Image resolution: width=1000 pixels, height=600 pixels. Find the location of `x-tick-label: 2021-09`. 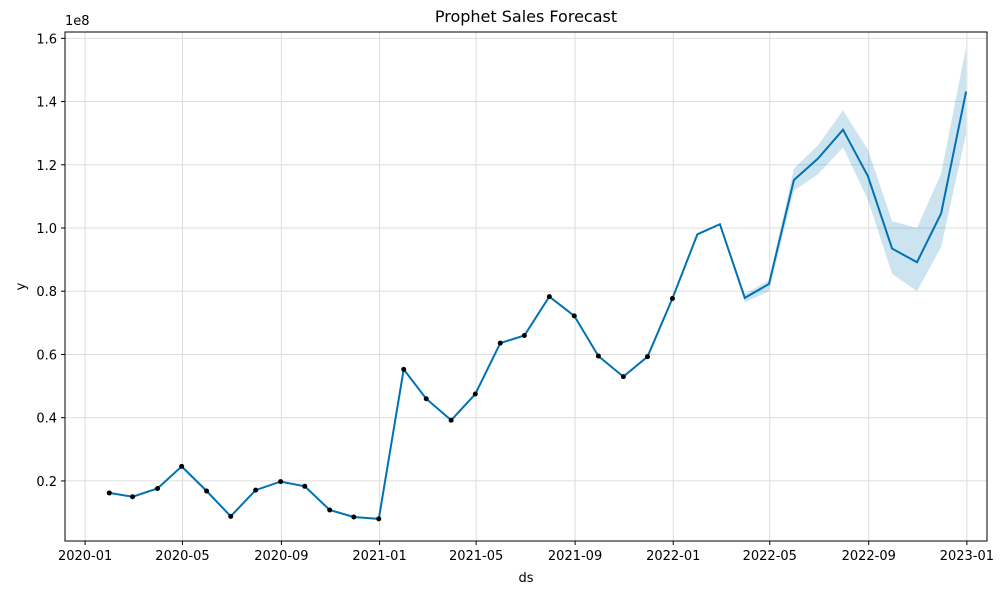

x-tick-label: 2021-09 is located at coordinates (575, 556).